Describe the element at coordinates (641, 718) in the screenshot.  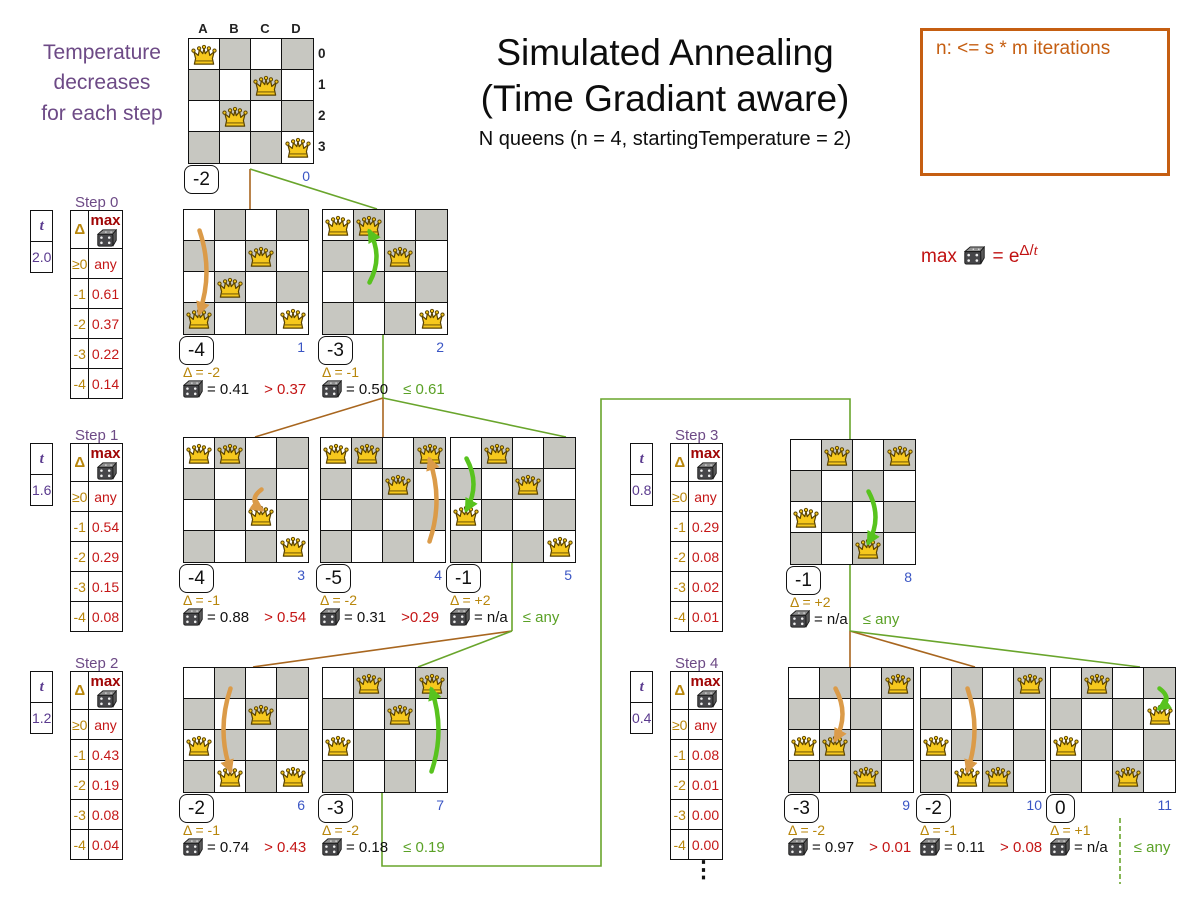
I see `temperature-value: 0.4` at that location.